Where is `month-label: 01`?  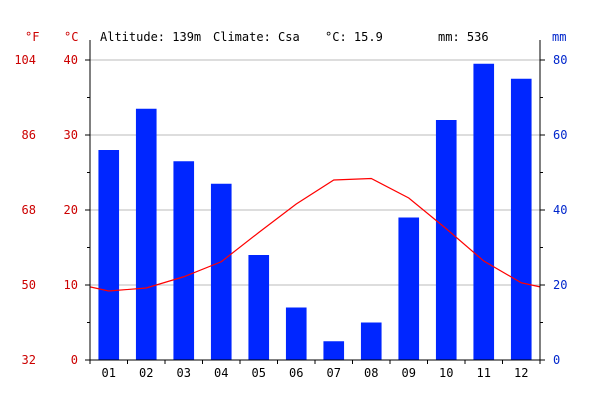 month-label: 01 is located at coordinates (109, 373).